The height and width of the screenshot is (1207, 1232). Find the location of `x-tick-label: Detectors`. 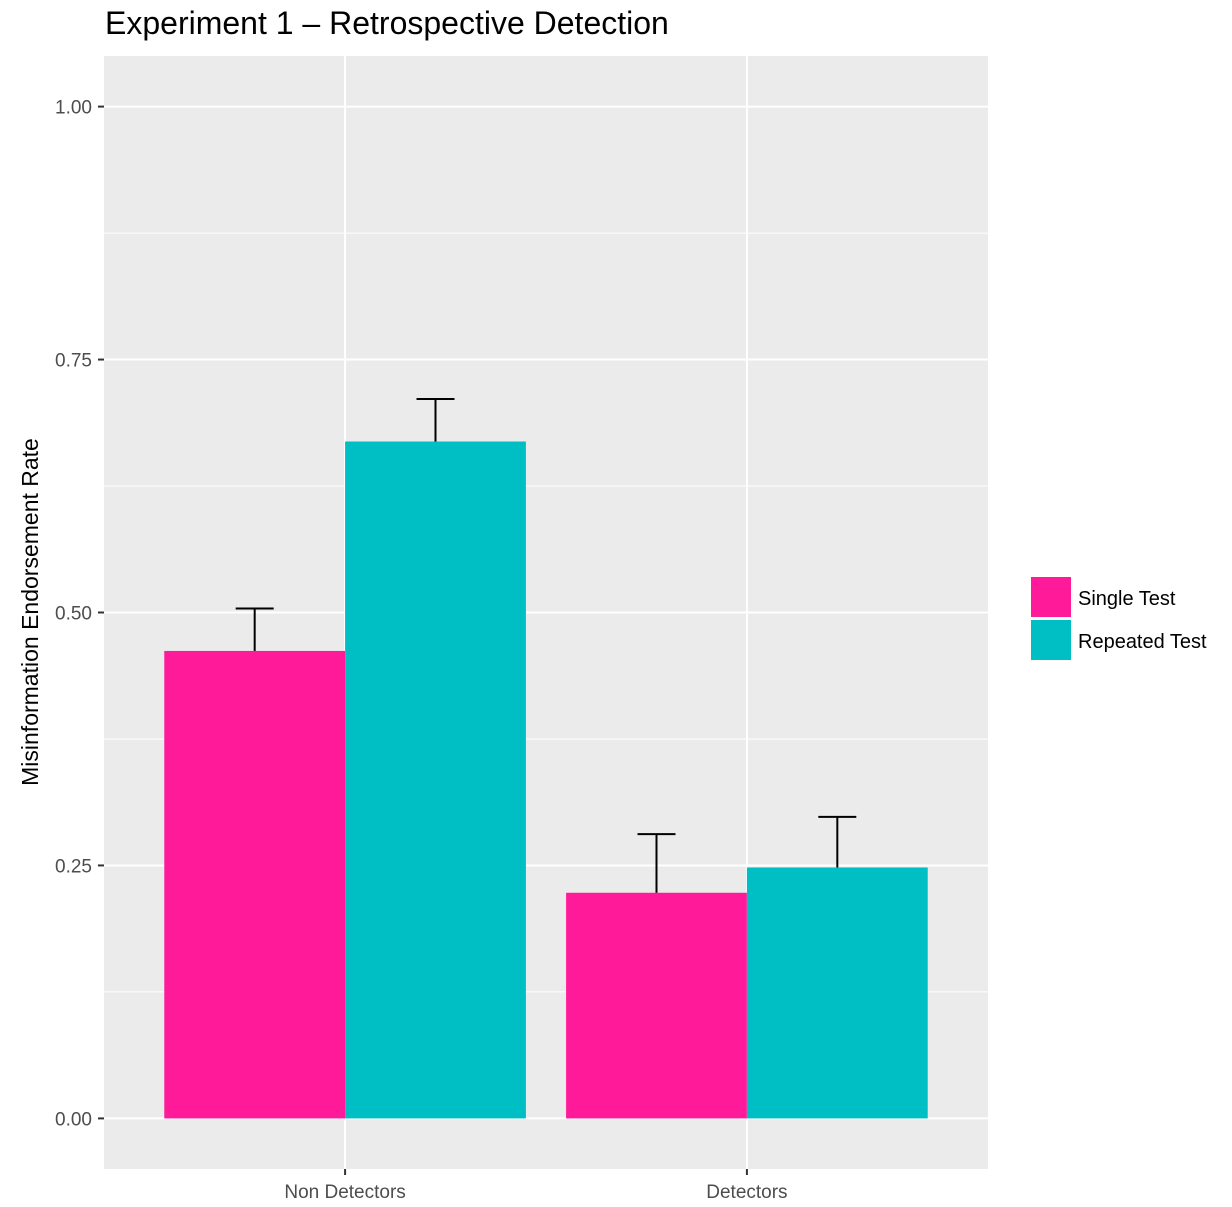

x-tick-label: Detectors is located at coordinates (746, 1192).